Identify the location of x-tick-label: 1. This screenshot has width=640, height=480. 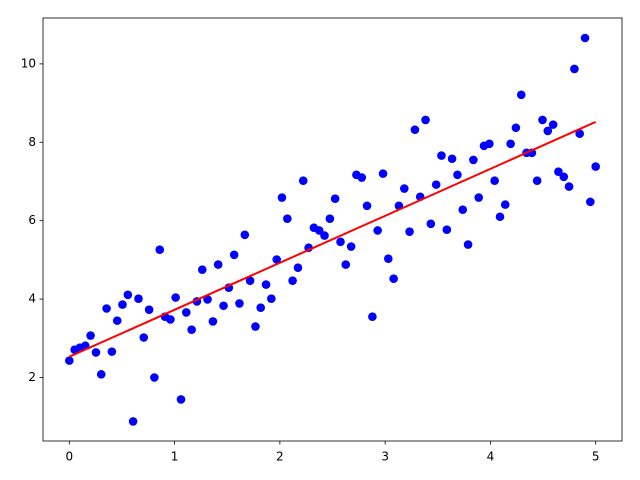
(175, 457).